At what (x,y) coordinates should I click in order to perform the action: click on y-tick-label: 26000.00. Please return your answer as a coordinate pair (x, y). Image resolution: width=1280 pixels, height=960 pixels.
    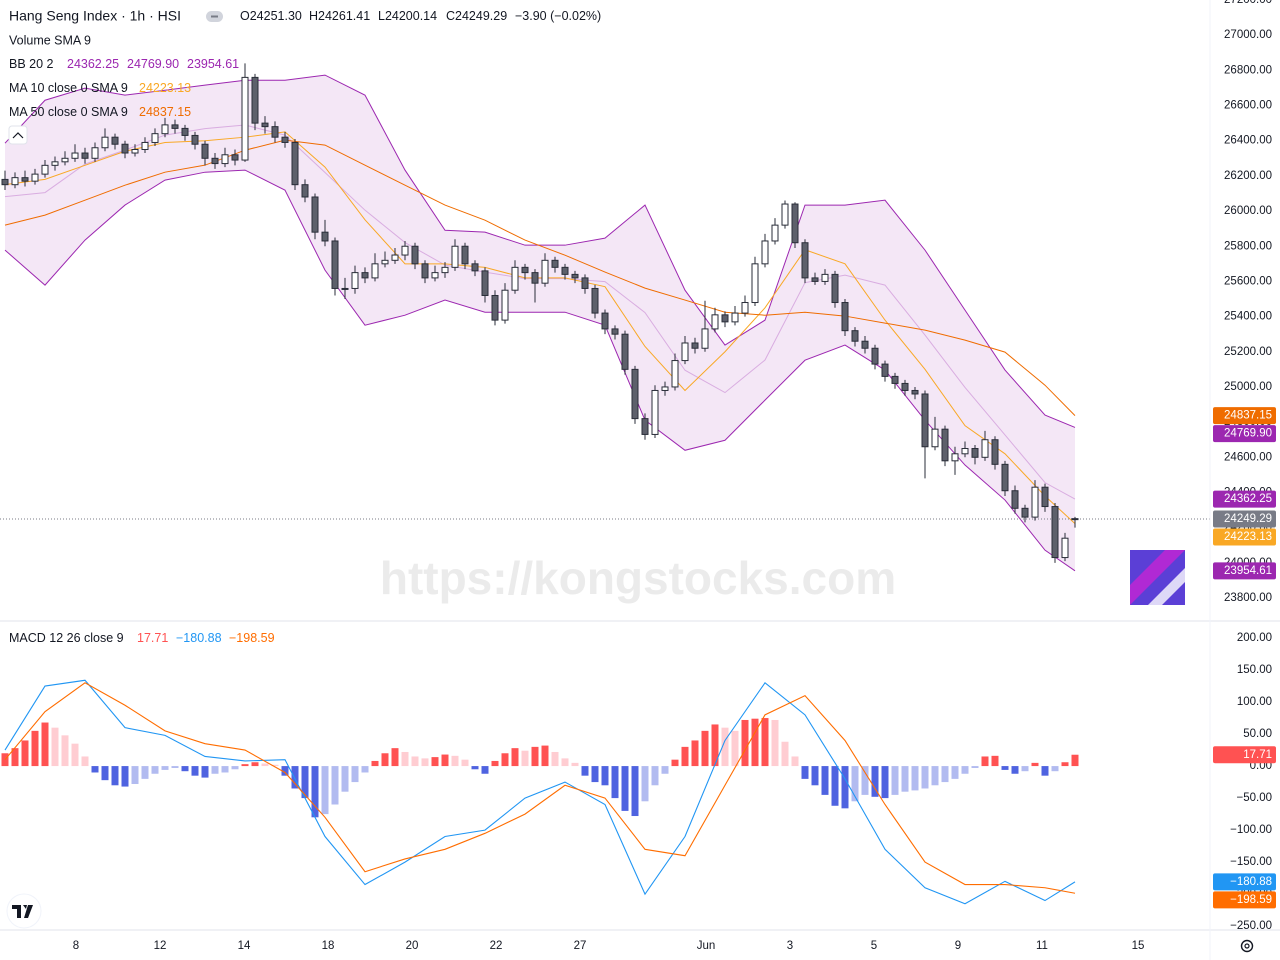
    Looking at the image, I should click on (1248, 211).